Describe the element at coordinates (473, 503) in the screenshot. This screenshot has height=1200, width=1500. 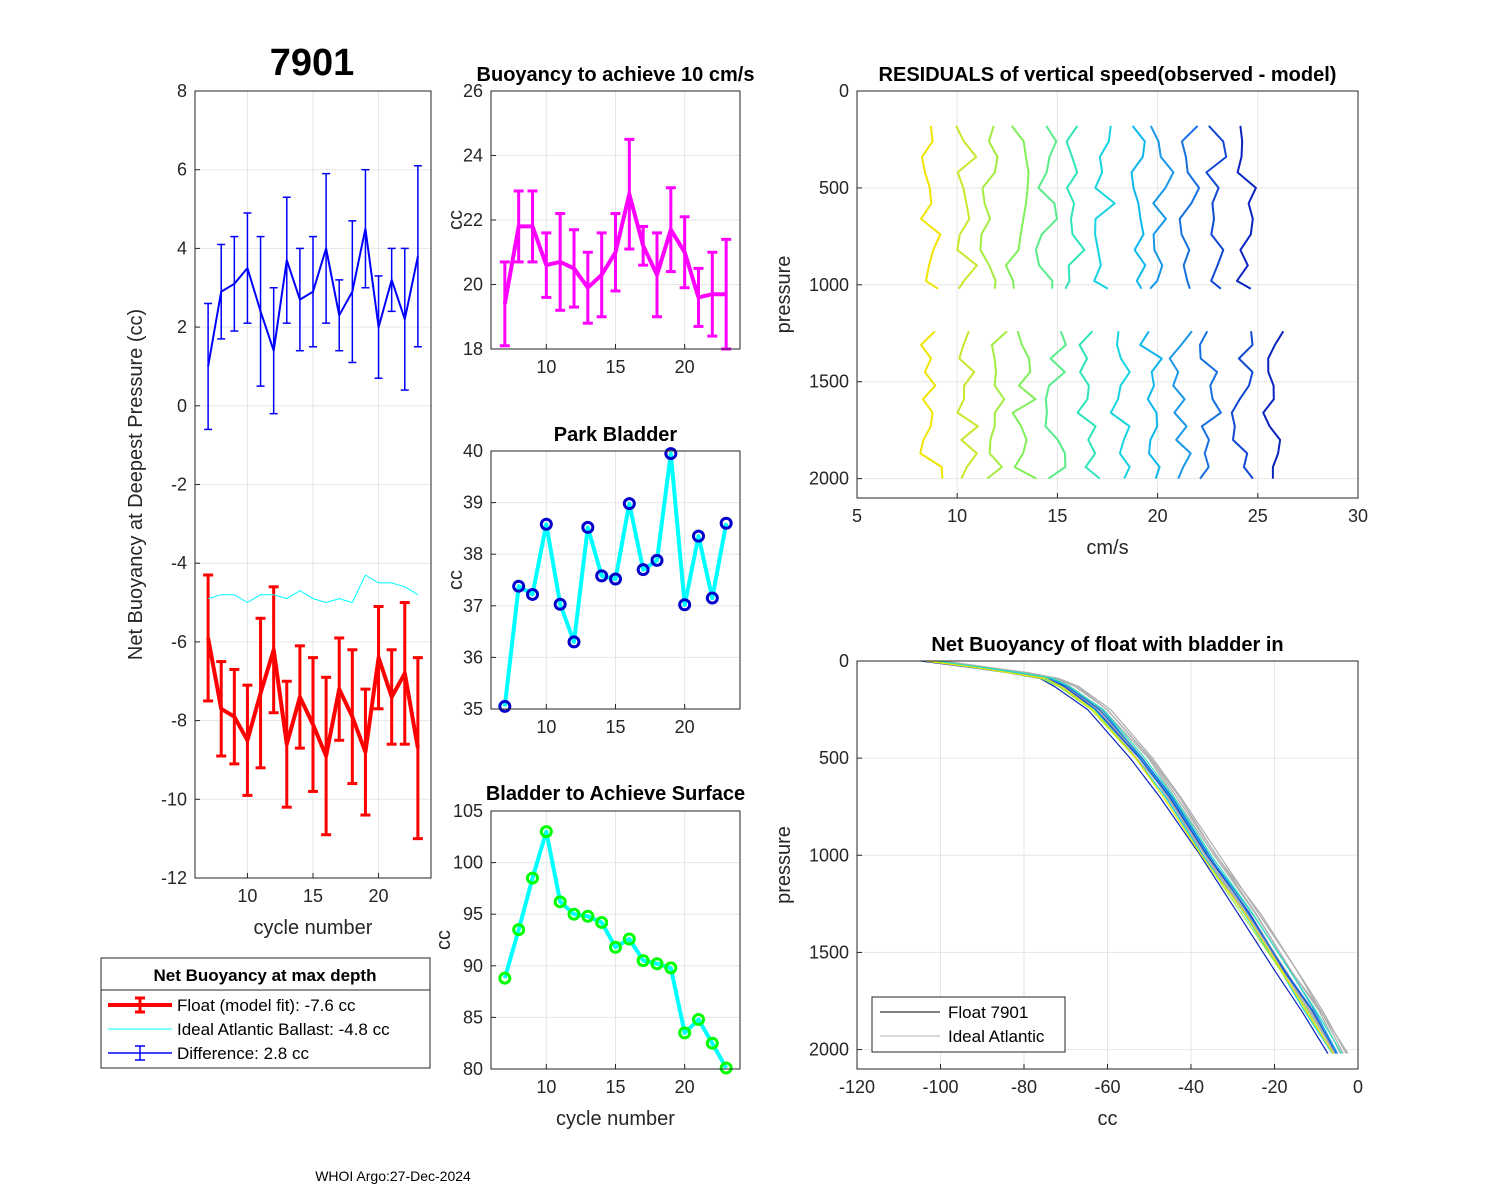
I see `y-tick-label: 39` at that location.